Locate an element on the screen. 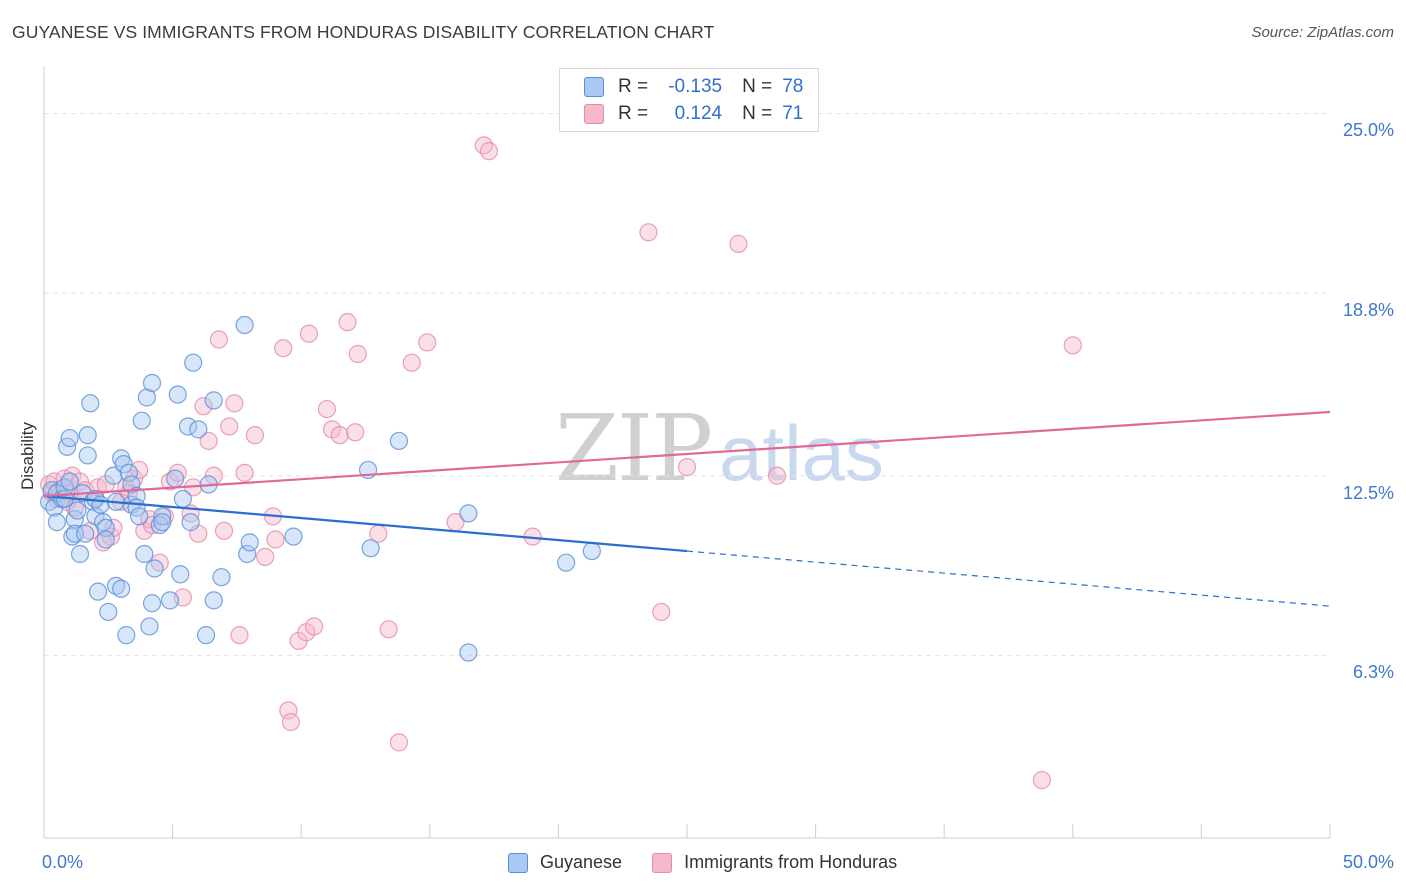 This screenshot has width=1406, height=892. legend-row-guyanese: R = -0.135 N = 78 is located at coordinates (693, 87).